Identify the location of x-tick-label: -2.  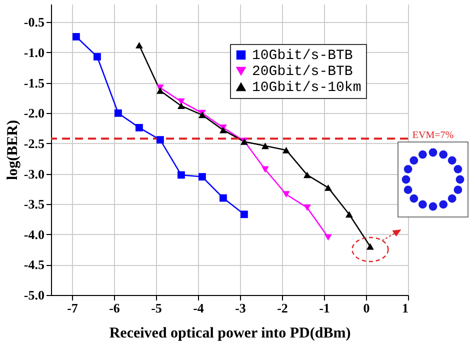
(282, 308).